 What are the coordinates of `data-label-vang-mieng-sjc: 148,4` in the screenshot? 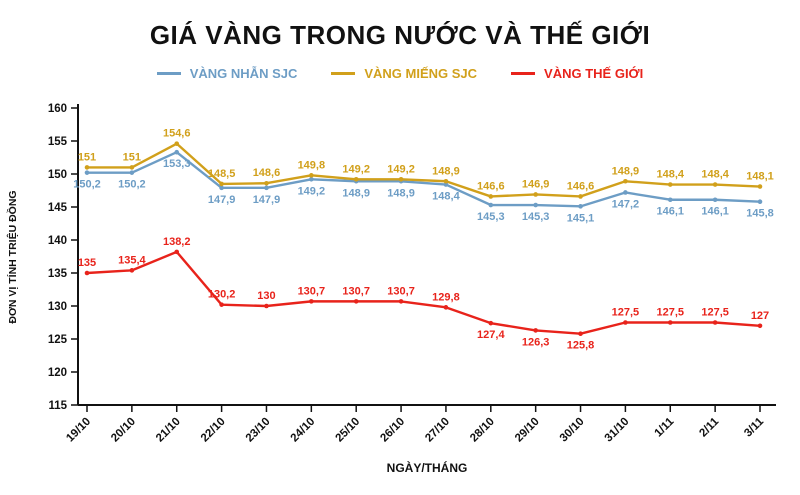 It's located at (671, 175).